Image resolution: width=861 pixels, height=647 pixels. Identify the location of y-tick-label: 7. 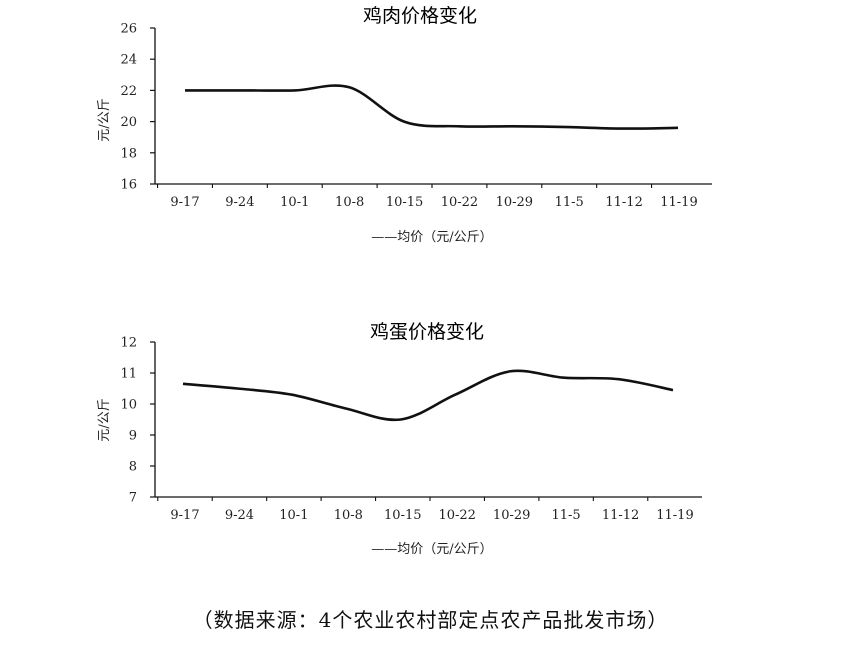
(133, 498).